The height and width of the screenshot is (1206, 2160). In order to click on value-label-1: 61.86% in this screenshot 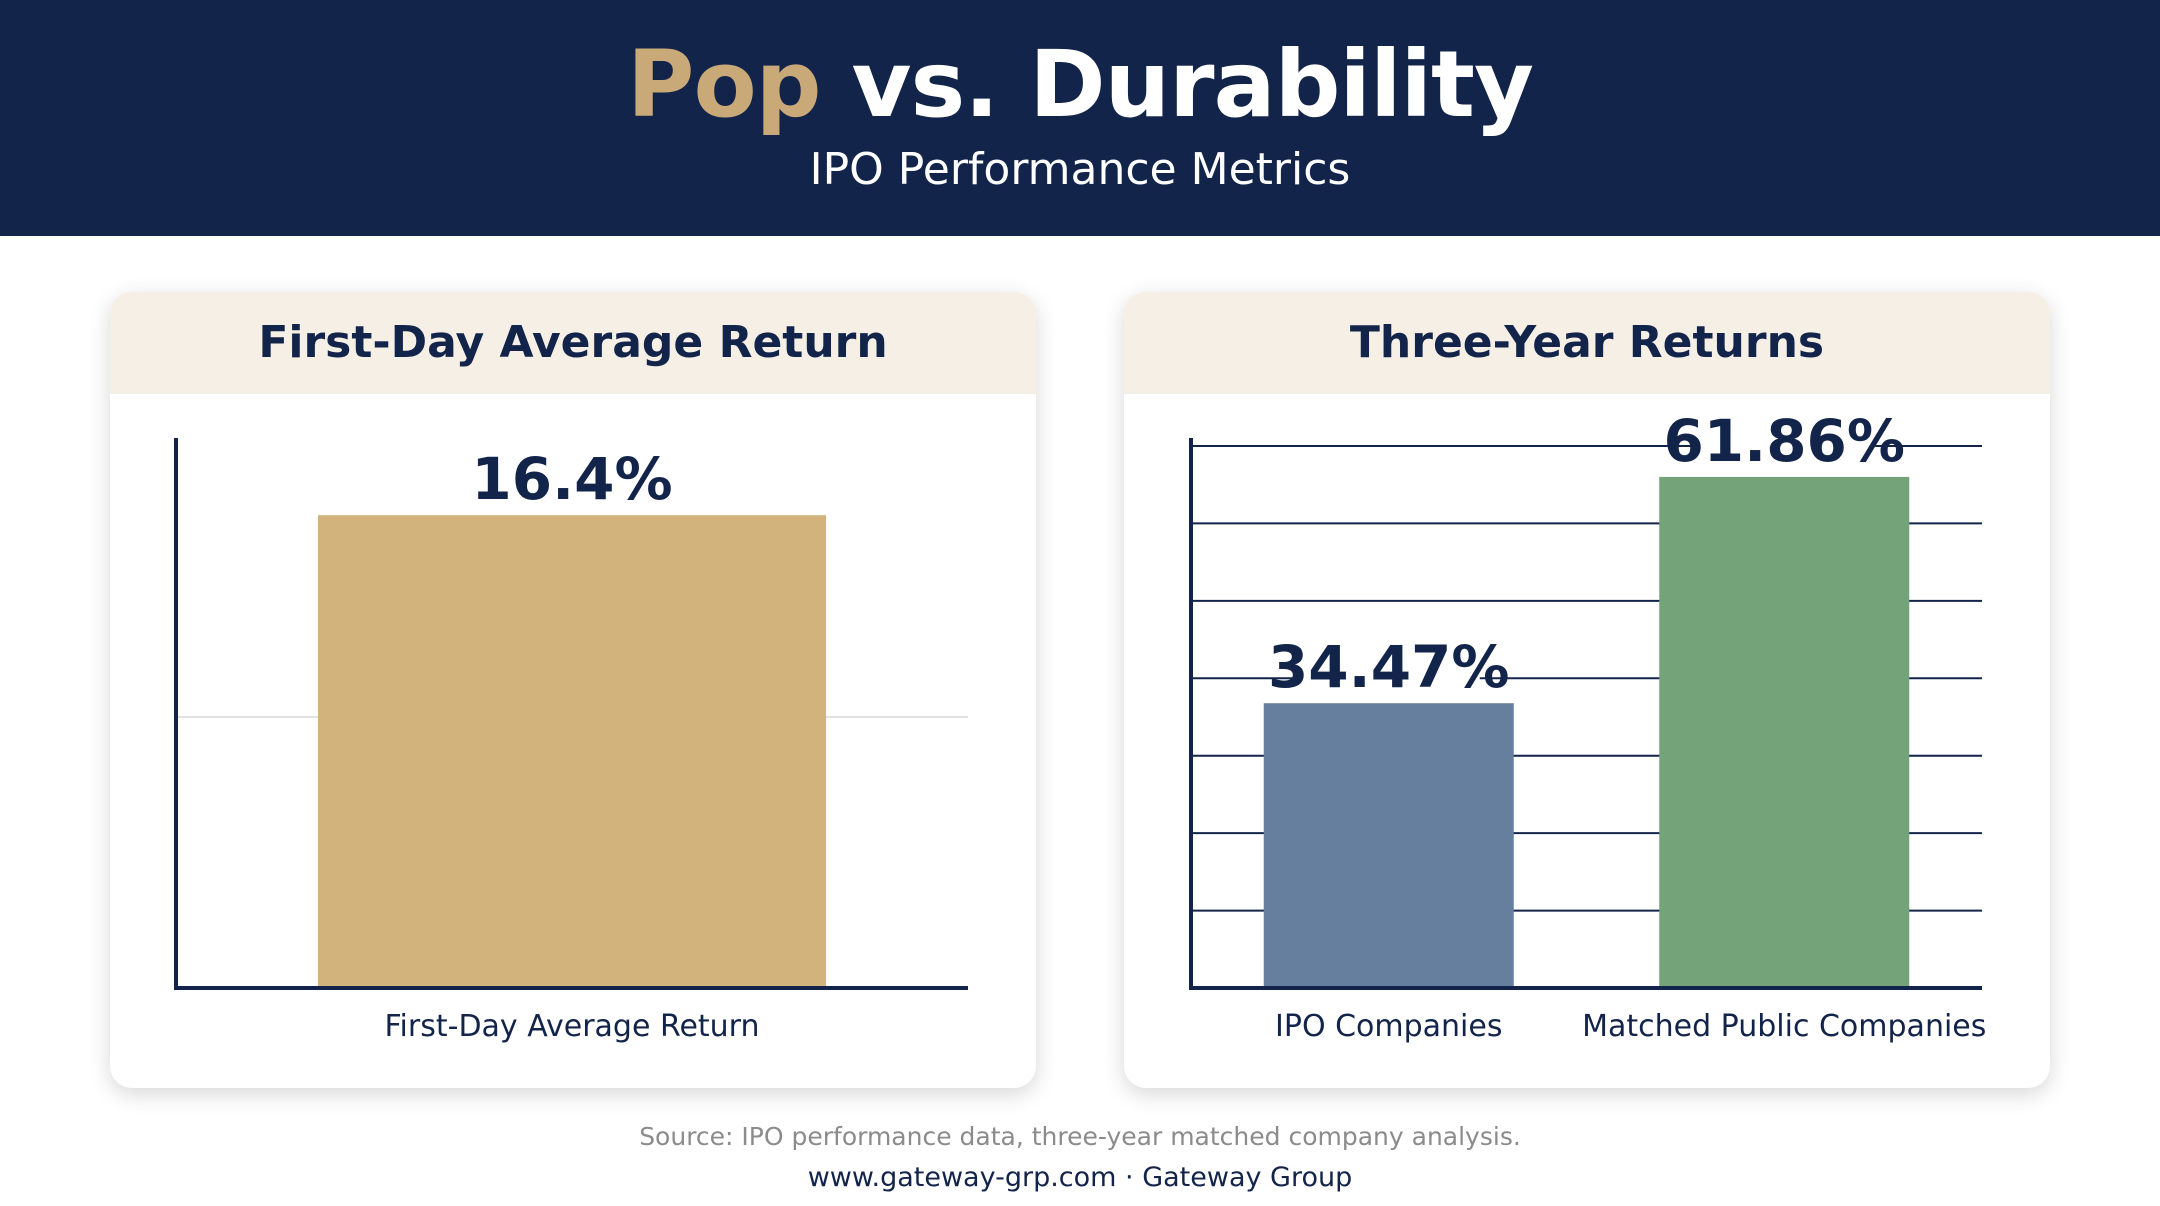, I will do `click(1784, 441)`.